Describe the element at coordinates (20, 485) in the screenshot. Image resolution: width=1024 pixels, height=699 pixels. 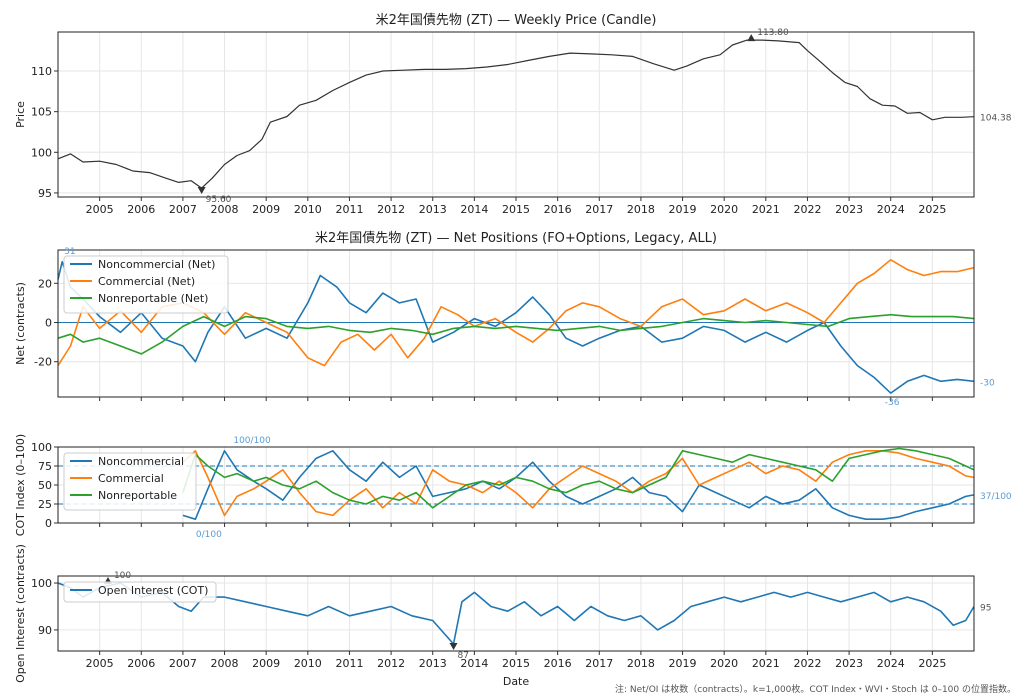
I see `y-axis-label: COT Index (0–100)` at that location.